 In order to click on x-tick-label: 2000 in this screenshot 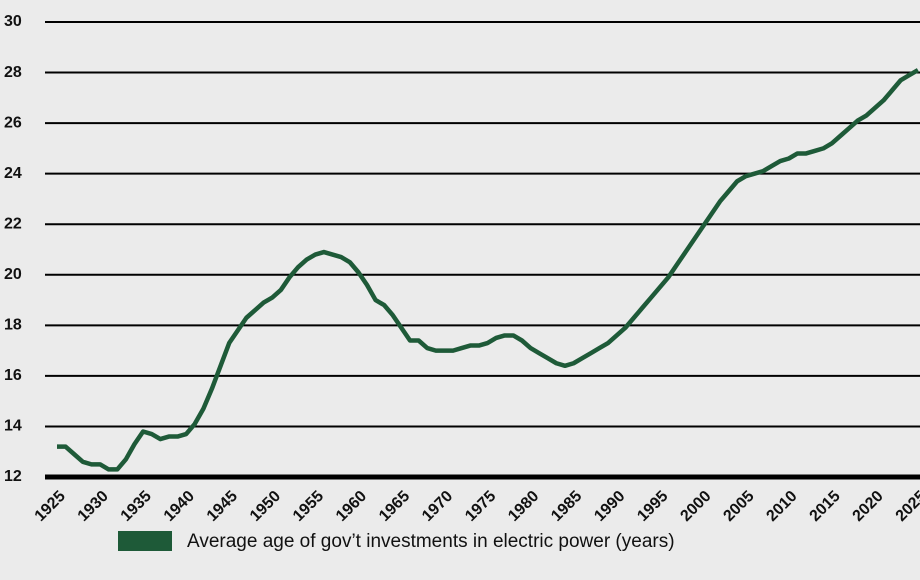, I will do `click(695, 506)`.